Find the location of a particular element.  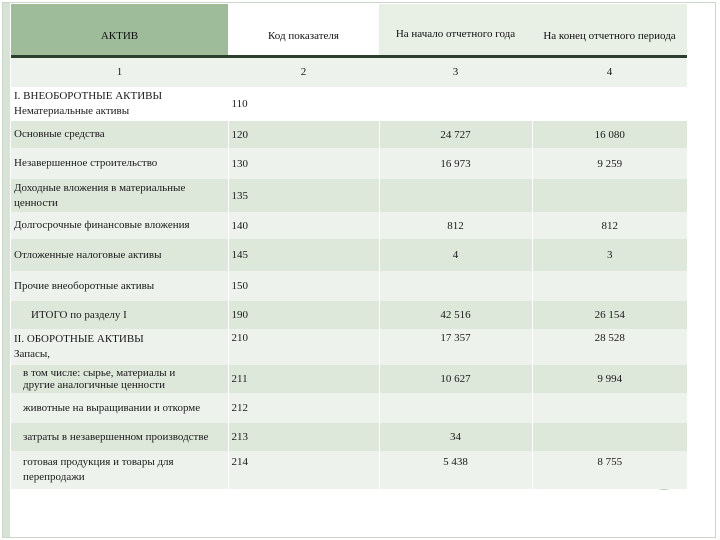

row-start-value: 34 is located at coordinates (455, 437).